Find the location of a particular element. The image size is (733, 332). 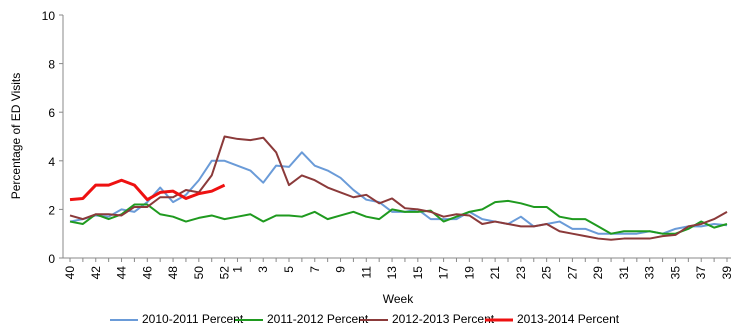

x-tick-label: 3 is located at coordinates (263, 269).